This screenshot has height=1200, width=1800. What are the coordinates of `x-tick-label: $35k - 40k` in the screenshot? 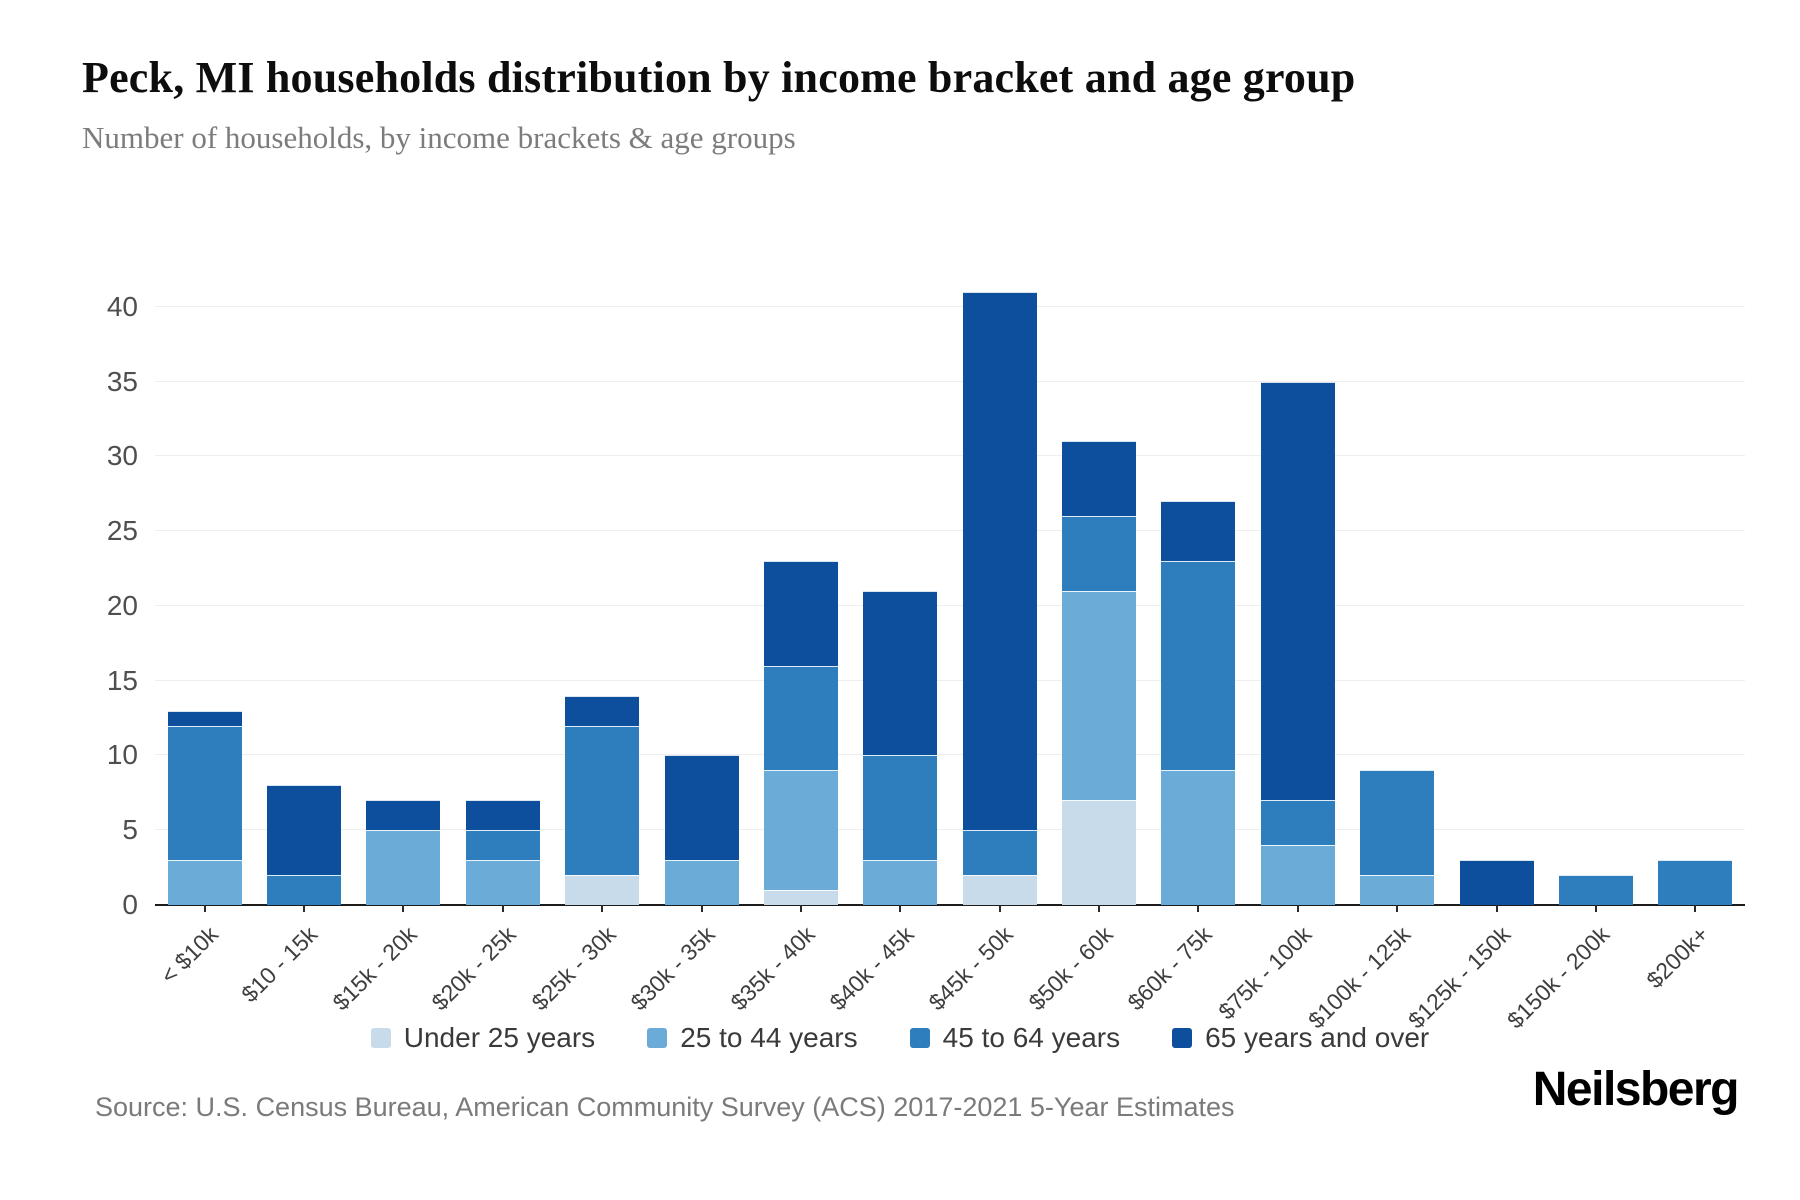 It's located at (772, 968).